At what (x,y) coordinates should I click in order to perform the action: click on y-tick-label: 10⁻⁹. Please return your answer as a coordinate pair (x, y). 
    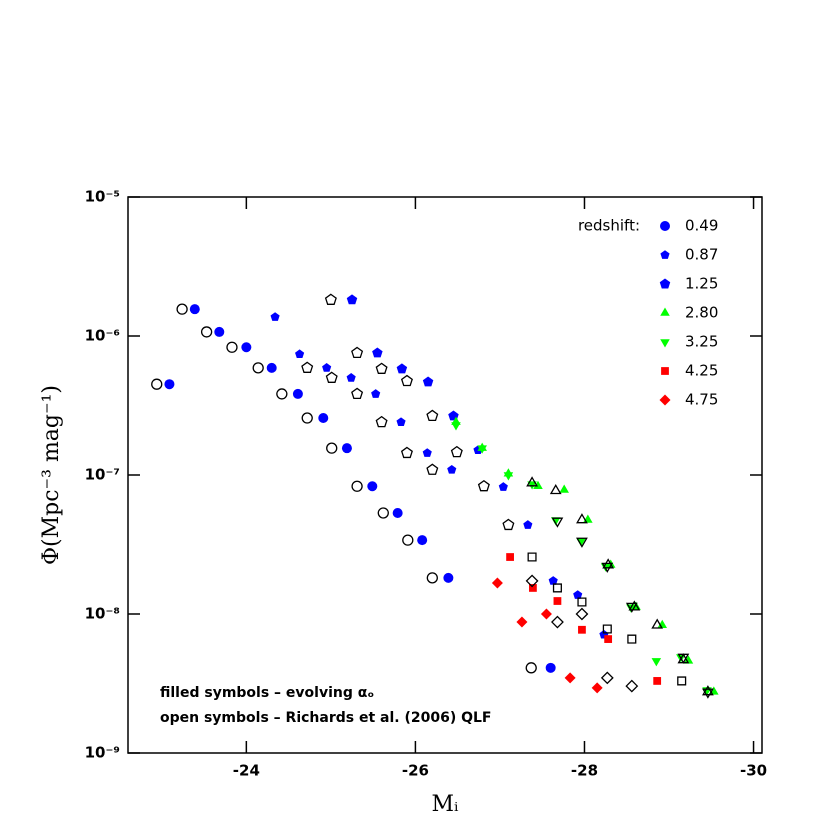
    Looking at the image, I should click on (102, 753).